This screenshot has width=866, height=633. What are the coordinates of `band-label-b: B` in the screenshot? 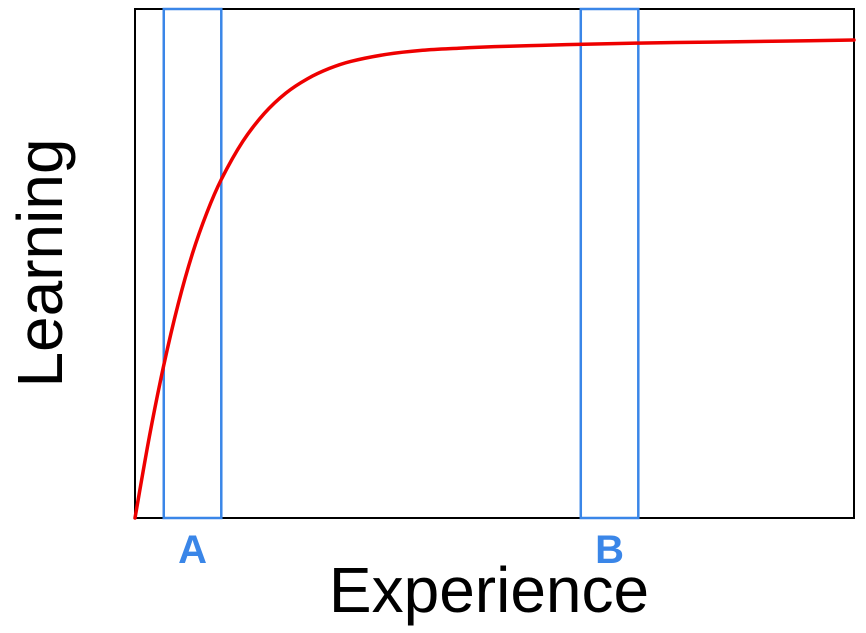 It's located at (609, 550).